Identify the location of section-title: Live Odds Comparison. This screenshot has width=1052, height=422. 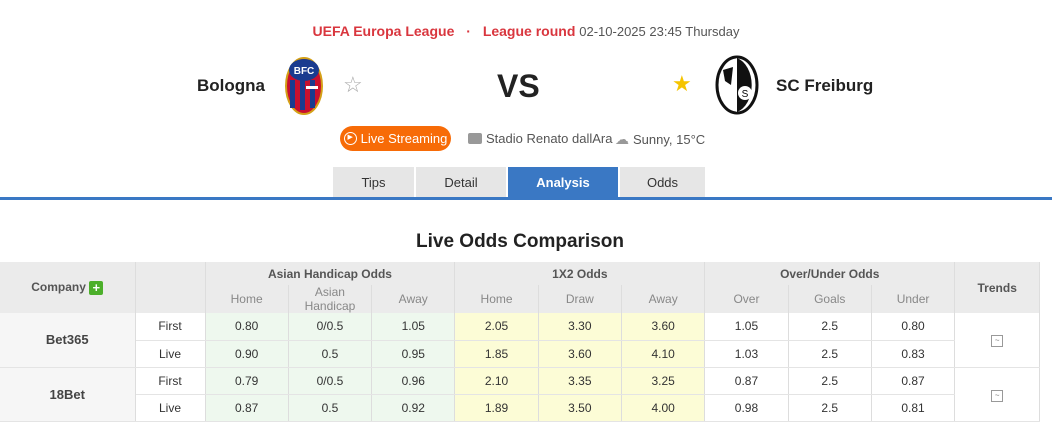
(520, 241).